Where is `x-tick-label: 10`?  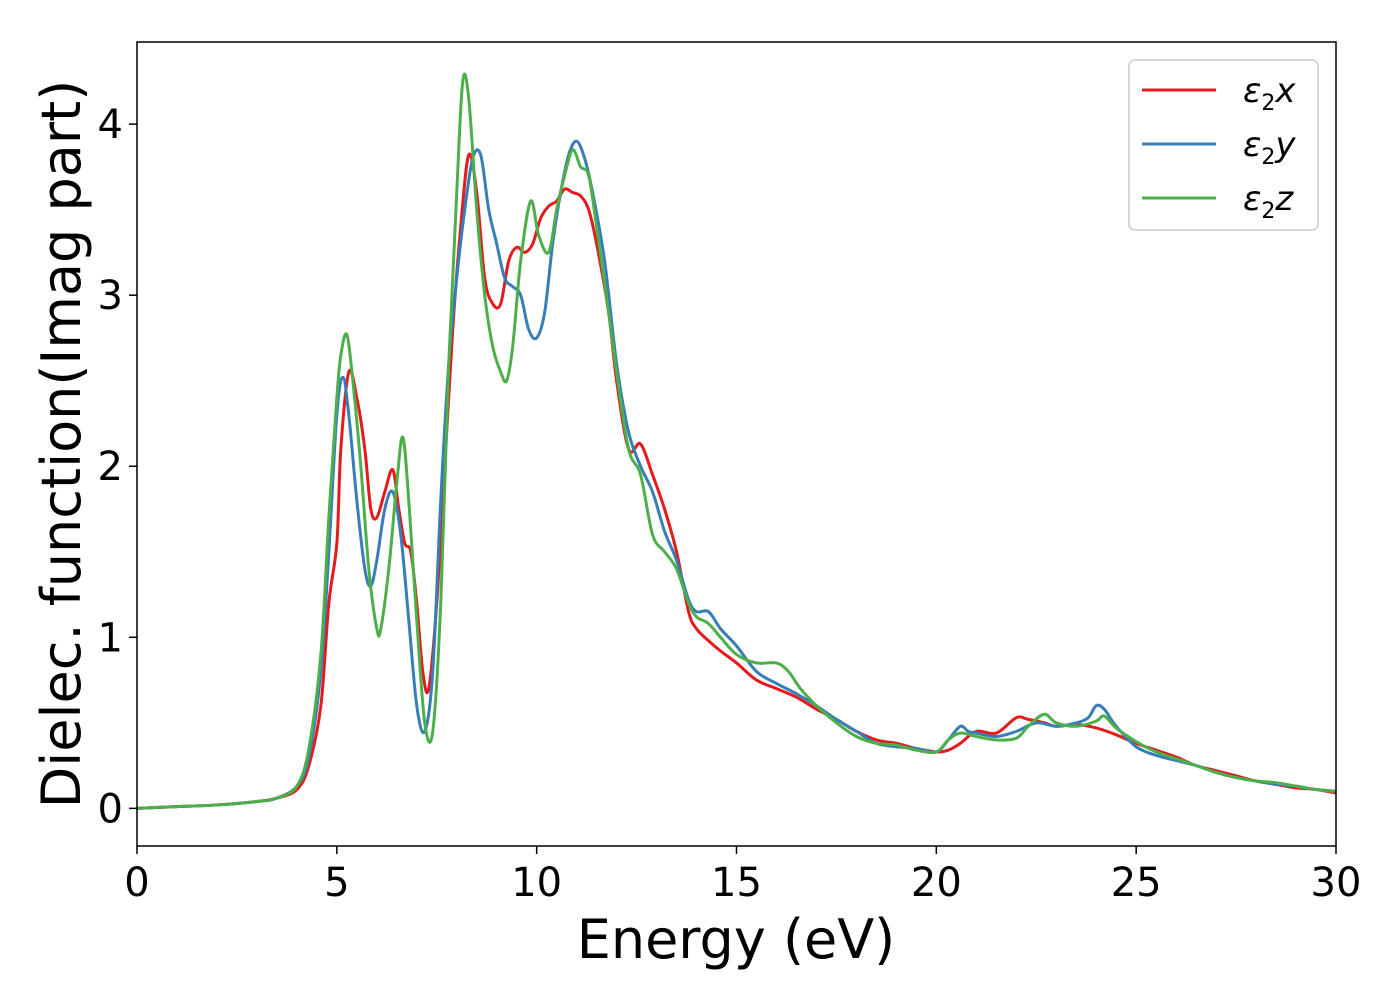 x-tick-label: 10 is located at coordinates (536, 883).